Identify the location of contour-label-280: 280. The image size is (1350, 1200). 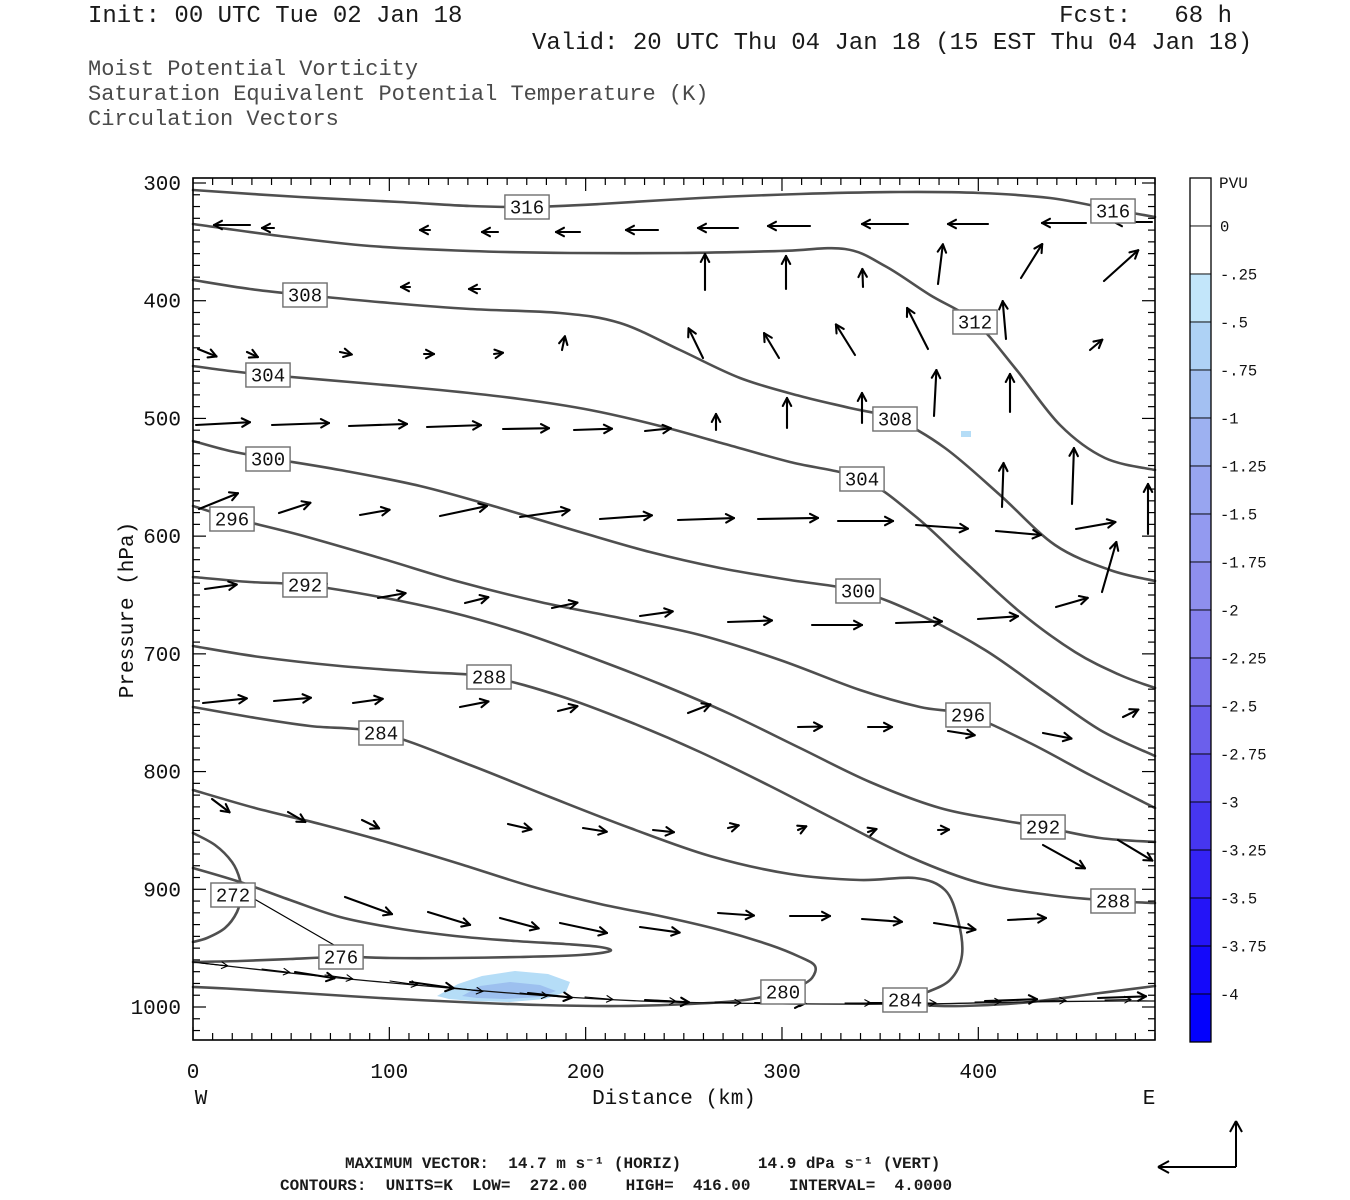
(783, 992).